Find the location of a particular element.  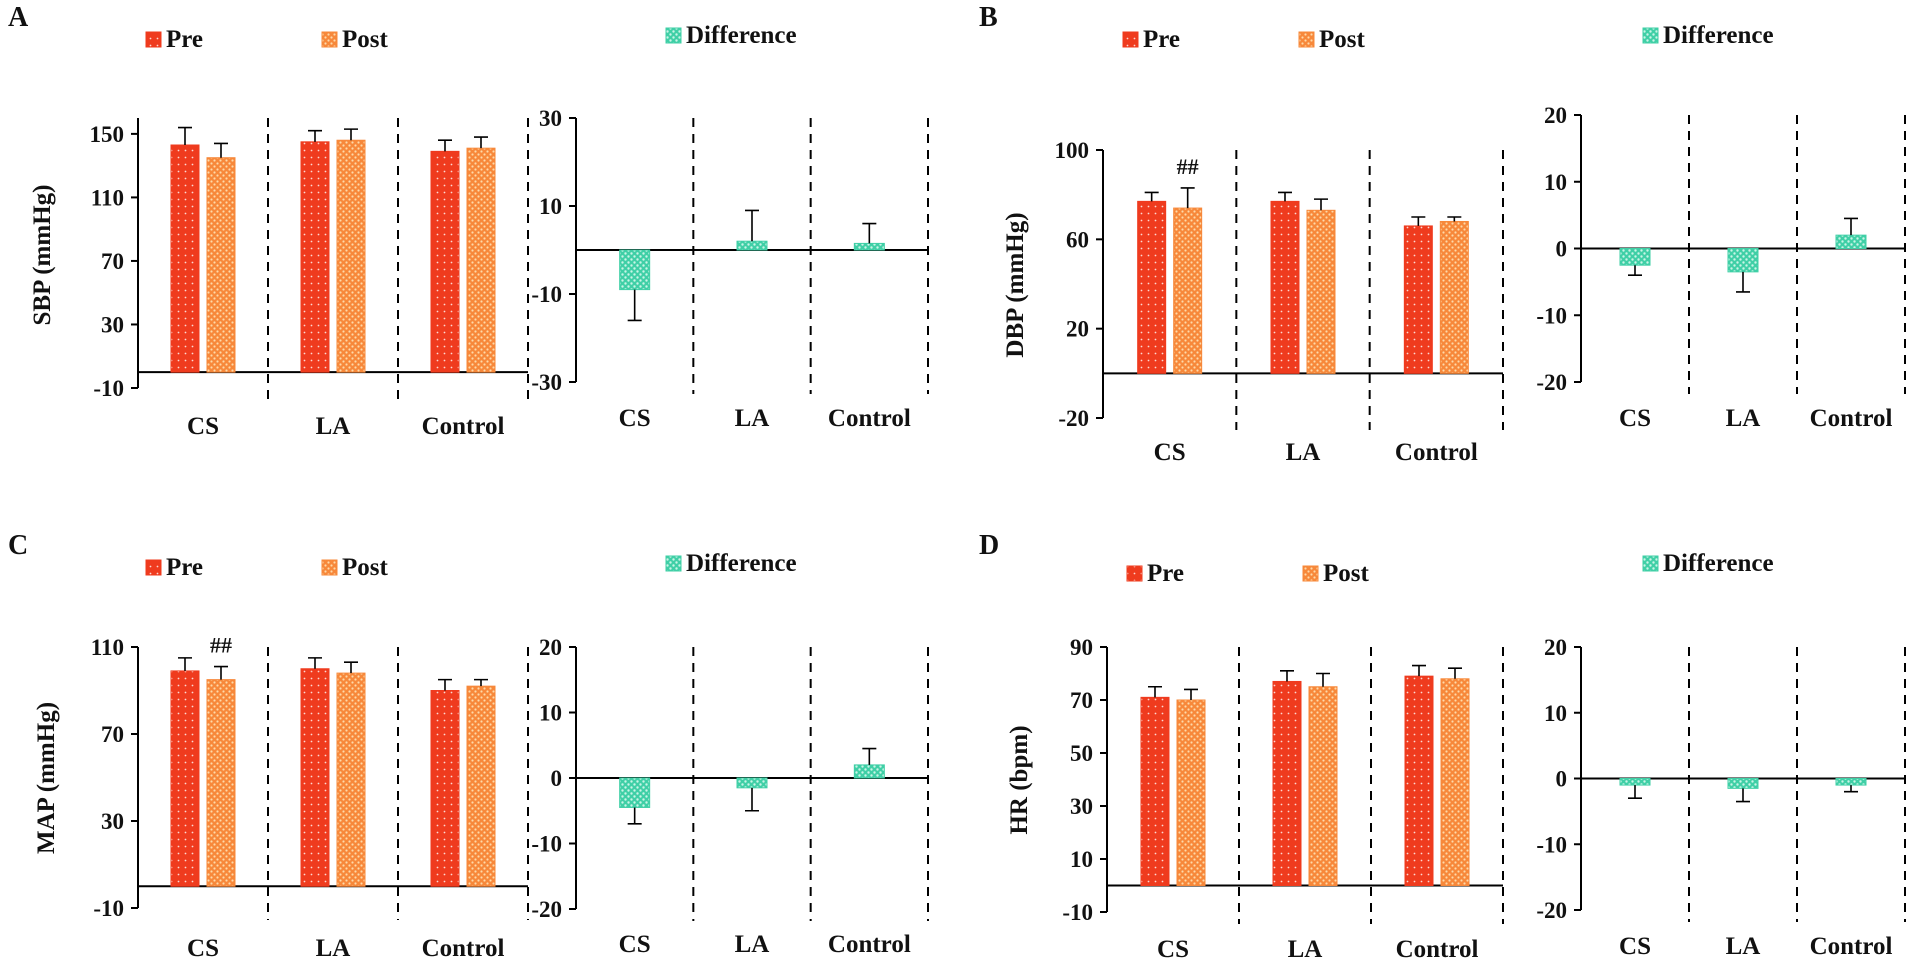

panel-c-left-y-tick-label: 110 is located at coordinates (107, 647).